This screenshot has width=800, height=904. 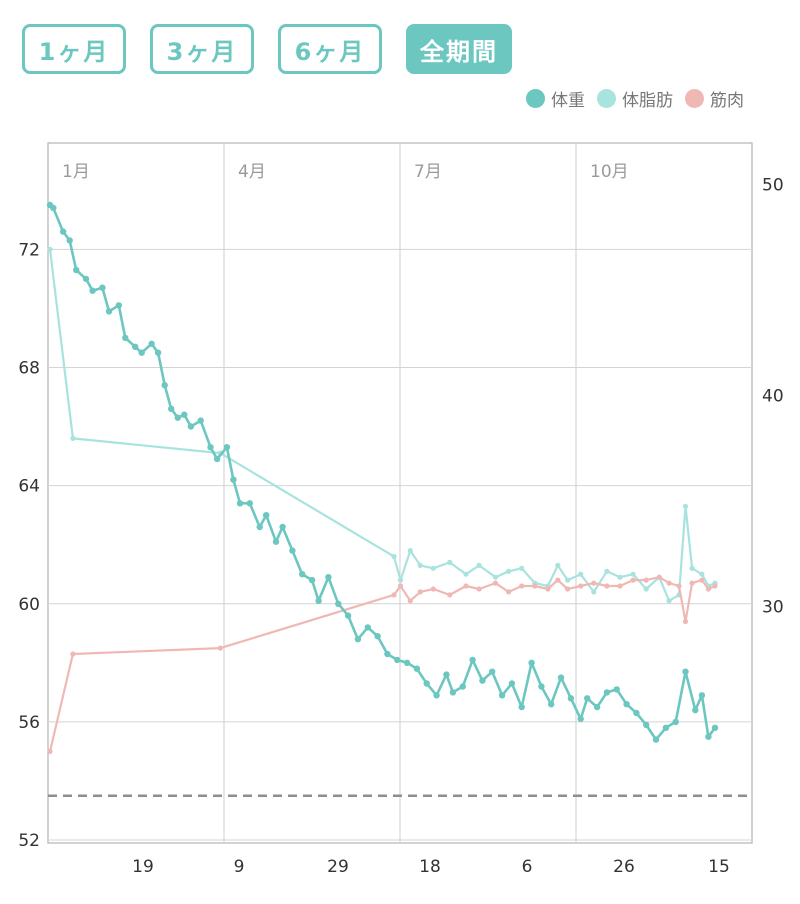 What do you see at coordinates (773, 397) in the screenshot?
I see `y2-tick-label: 40` at bounding box center [773, 397].